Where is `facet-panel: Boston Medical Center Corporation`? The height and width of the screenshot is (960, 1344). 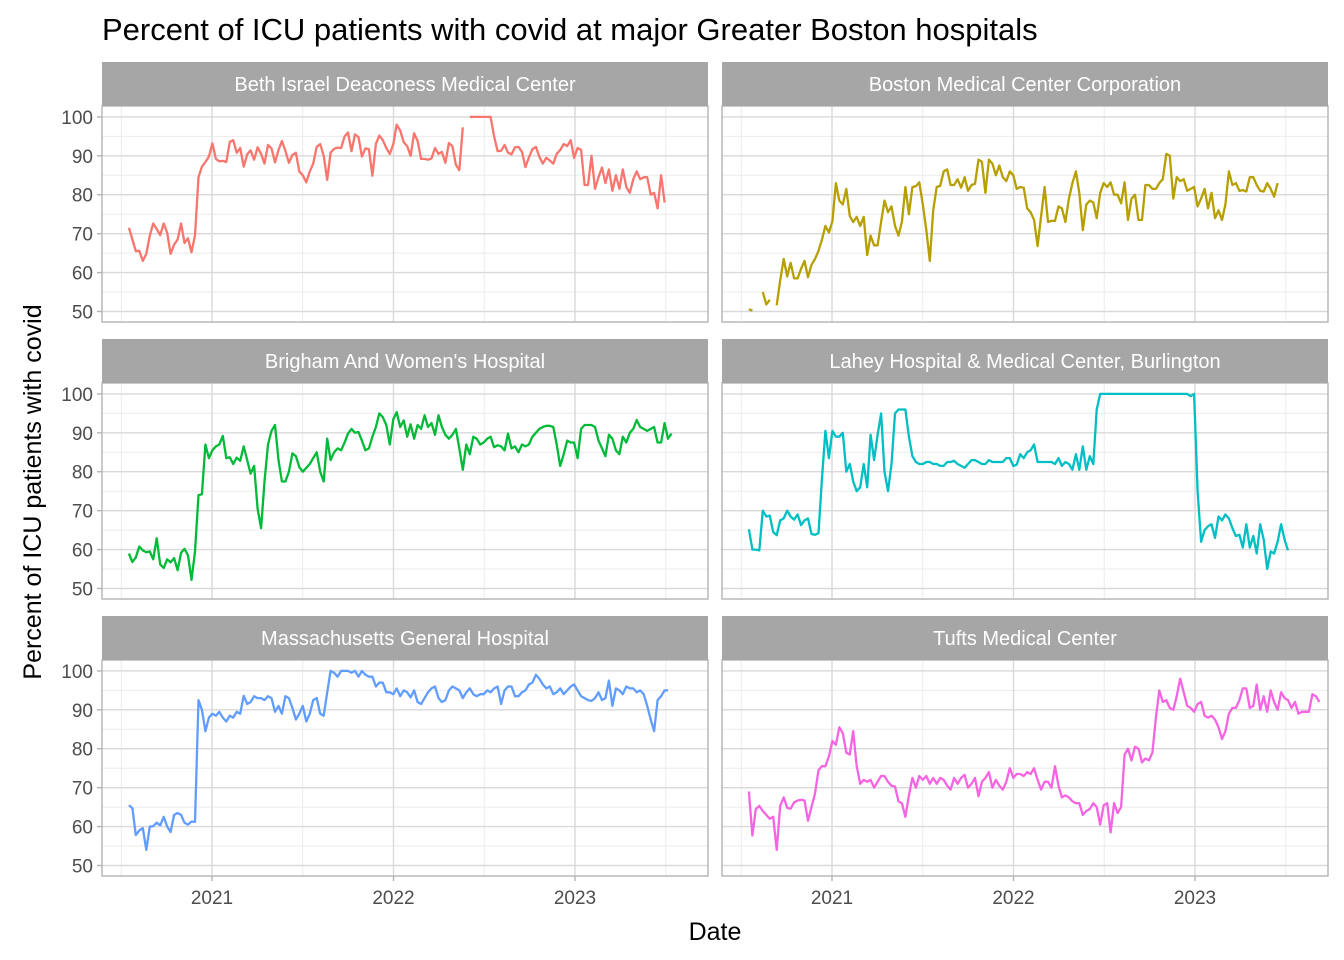
facet-panel: Boston Medical Center Corporation is located at coordinates (1025, 192).